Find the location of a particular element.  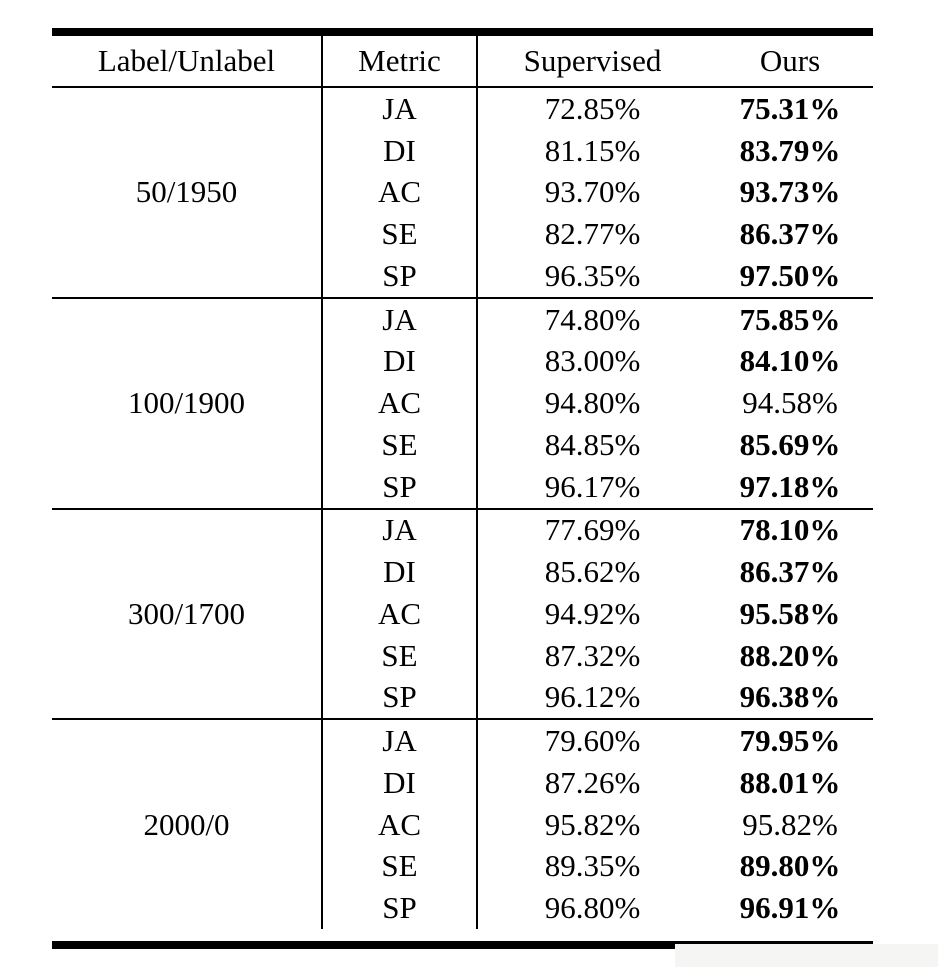

ours-value-cell: 95.58% is located at coordinates (790, 613).